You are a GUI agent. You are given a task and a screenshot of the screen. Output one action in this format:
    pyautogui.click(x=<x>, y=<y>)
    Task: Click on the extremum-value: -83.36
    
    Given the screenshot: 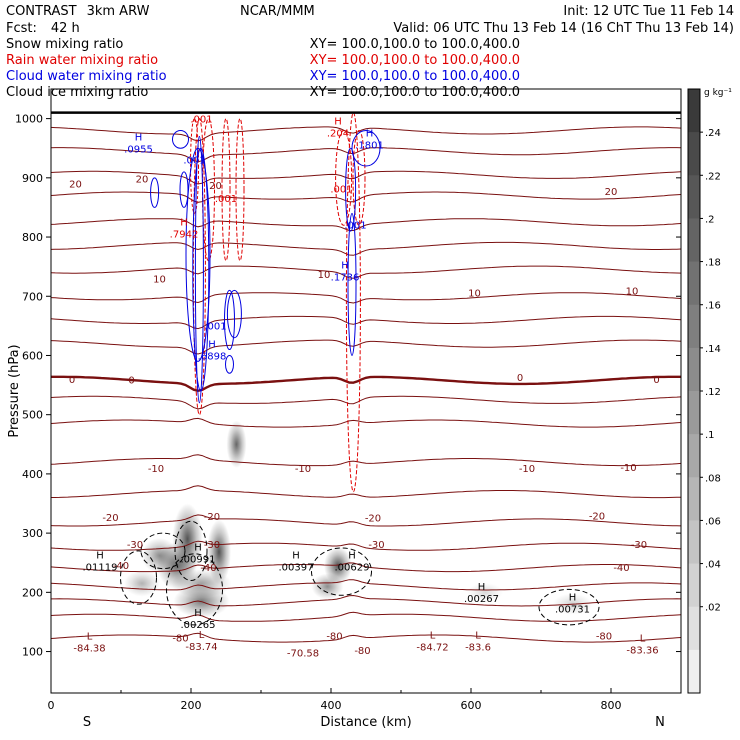 What is the action you would take?
    pyautogui.click(x=642, y=650)
    